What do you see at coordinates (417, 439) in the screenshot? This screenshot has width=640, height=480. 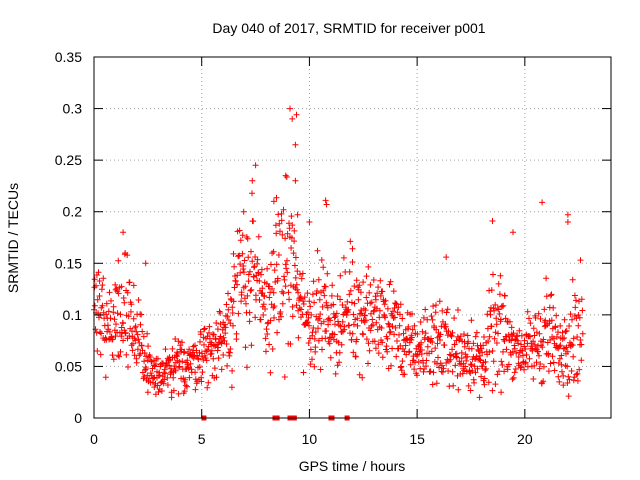 I see `x-tick-label: 15` at bounding box center [417, 439].